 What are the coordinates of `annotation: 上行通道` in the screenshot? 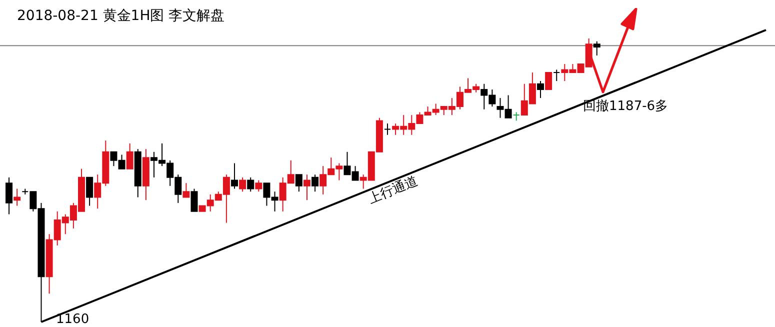 It's located at (393, 191).